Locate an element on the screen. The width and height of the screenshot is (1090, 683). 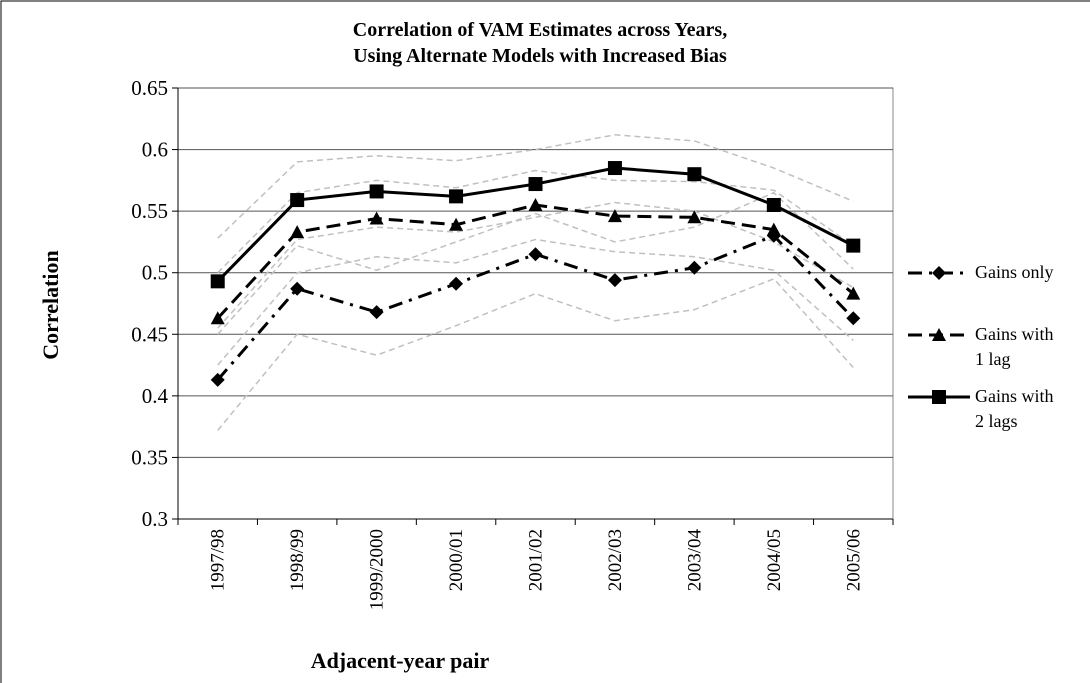
legend-label: Gains with 2 lags is located at coordinates (1014, 408).